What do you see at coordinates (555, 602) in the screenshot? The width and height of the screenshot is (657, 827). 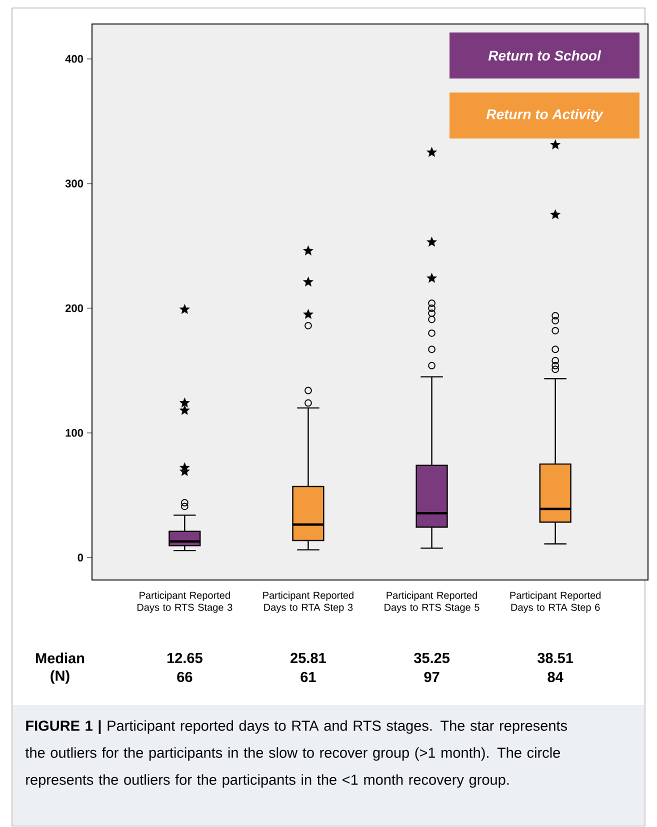 I see `x-tick-label: Participant Reported Days to RTA Step 6` at bounding box center [555, 602].